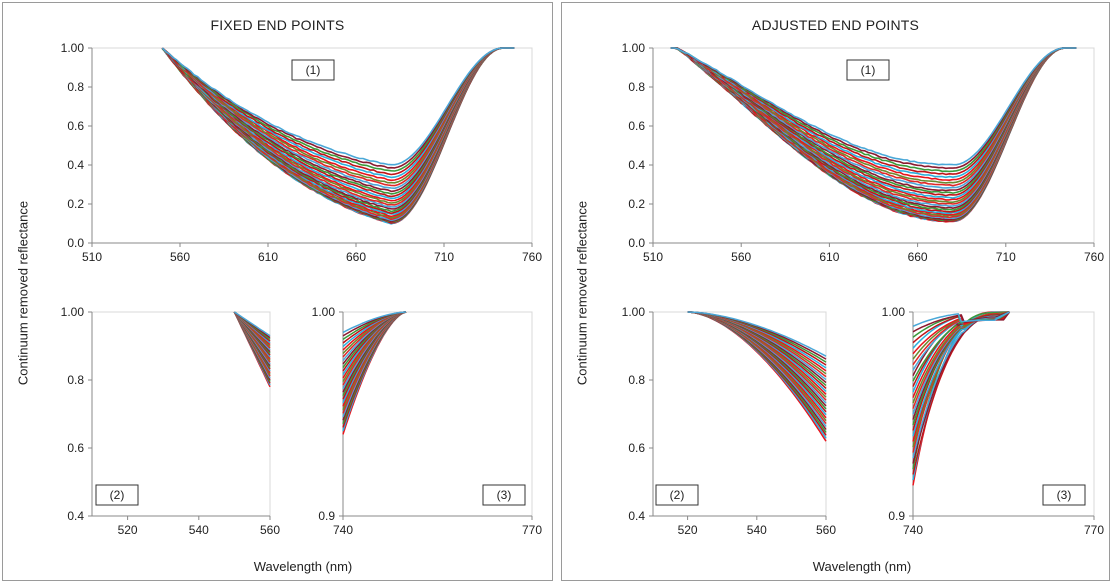 The height and width of the screenshot is (585, 1112). Describe the element at coordinates (427, 421) in the screenshot. I see `subplot-fixed-3: 740 770 0.9 1.00 (3)` at that location.